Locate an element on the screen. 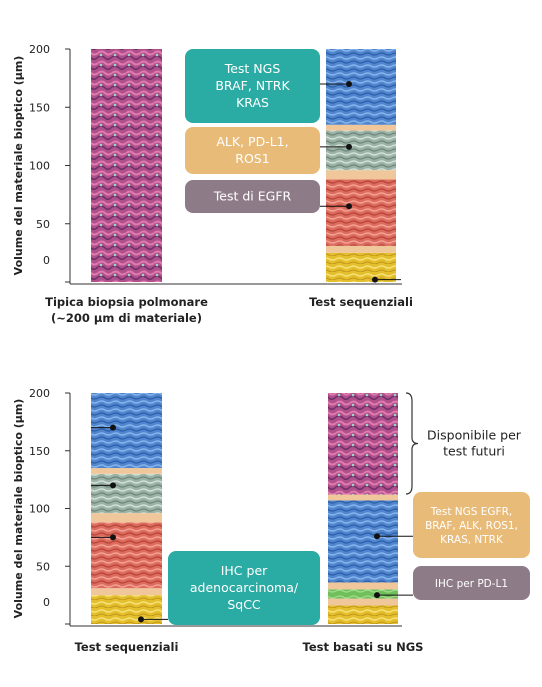  x-category-label: Test basati su NGS is located at coordinates (363, 647).